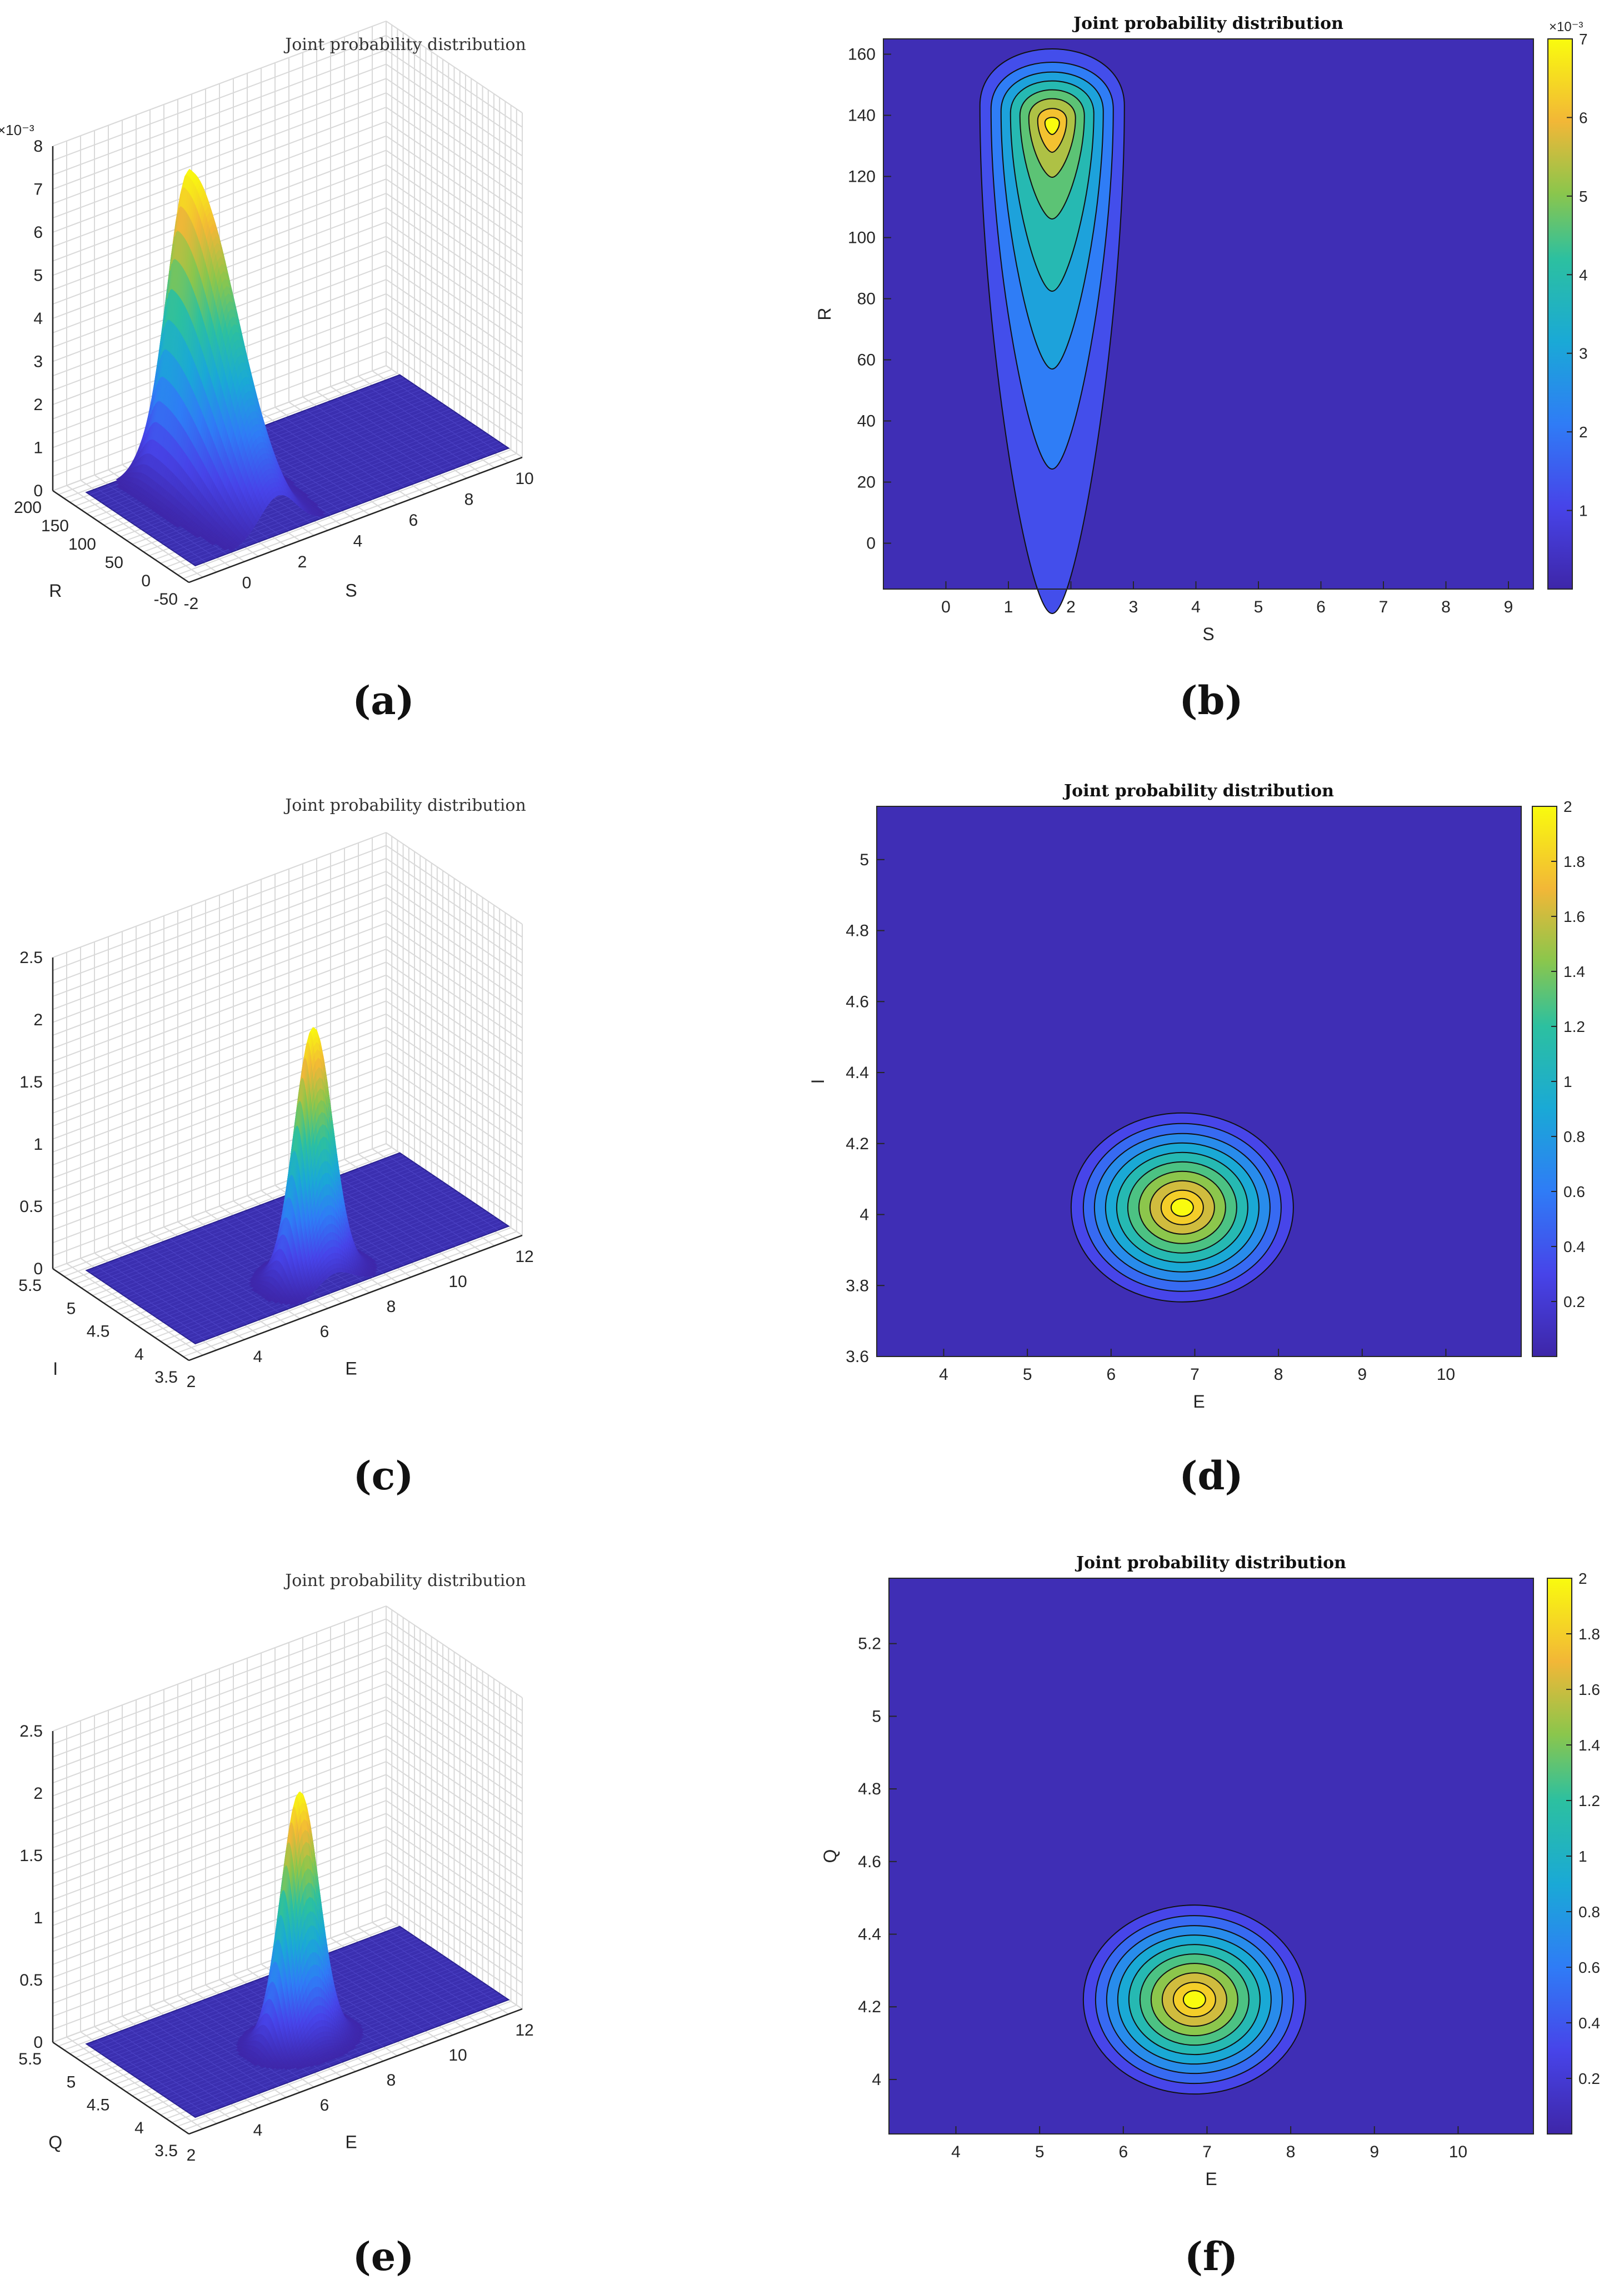  I want to click on x-tick-label: -2, so click(191, 604).